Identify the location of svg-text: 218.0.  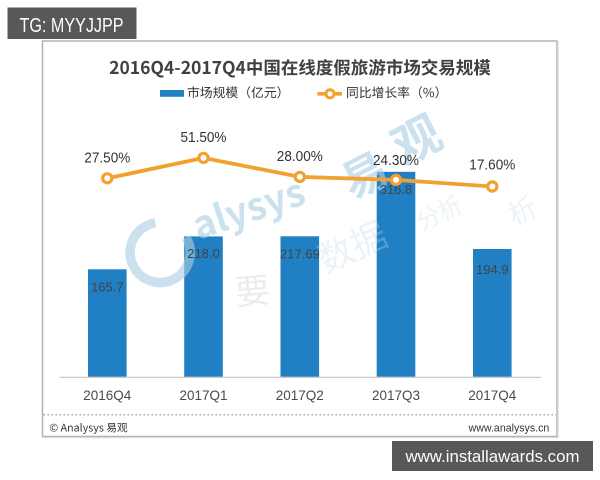
(203, 253).